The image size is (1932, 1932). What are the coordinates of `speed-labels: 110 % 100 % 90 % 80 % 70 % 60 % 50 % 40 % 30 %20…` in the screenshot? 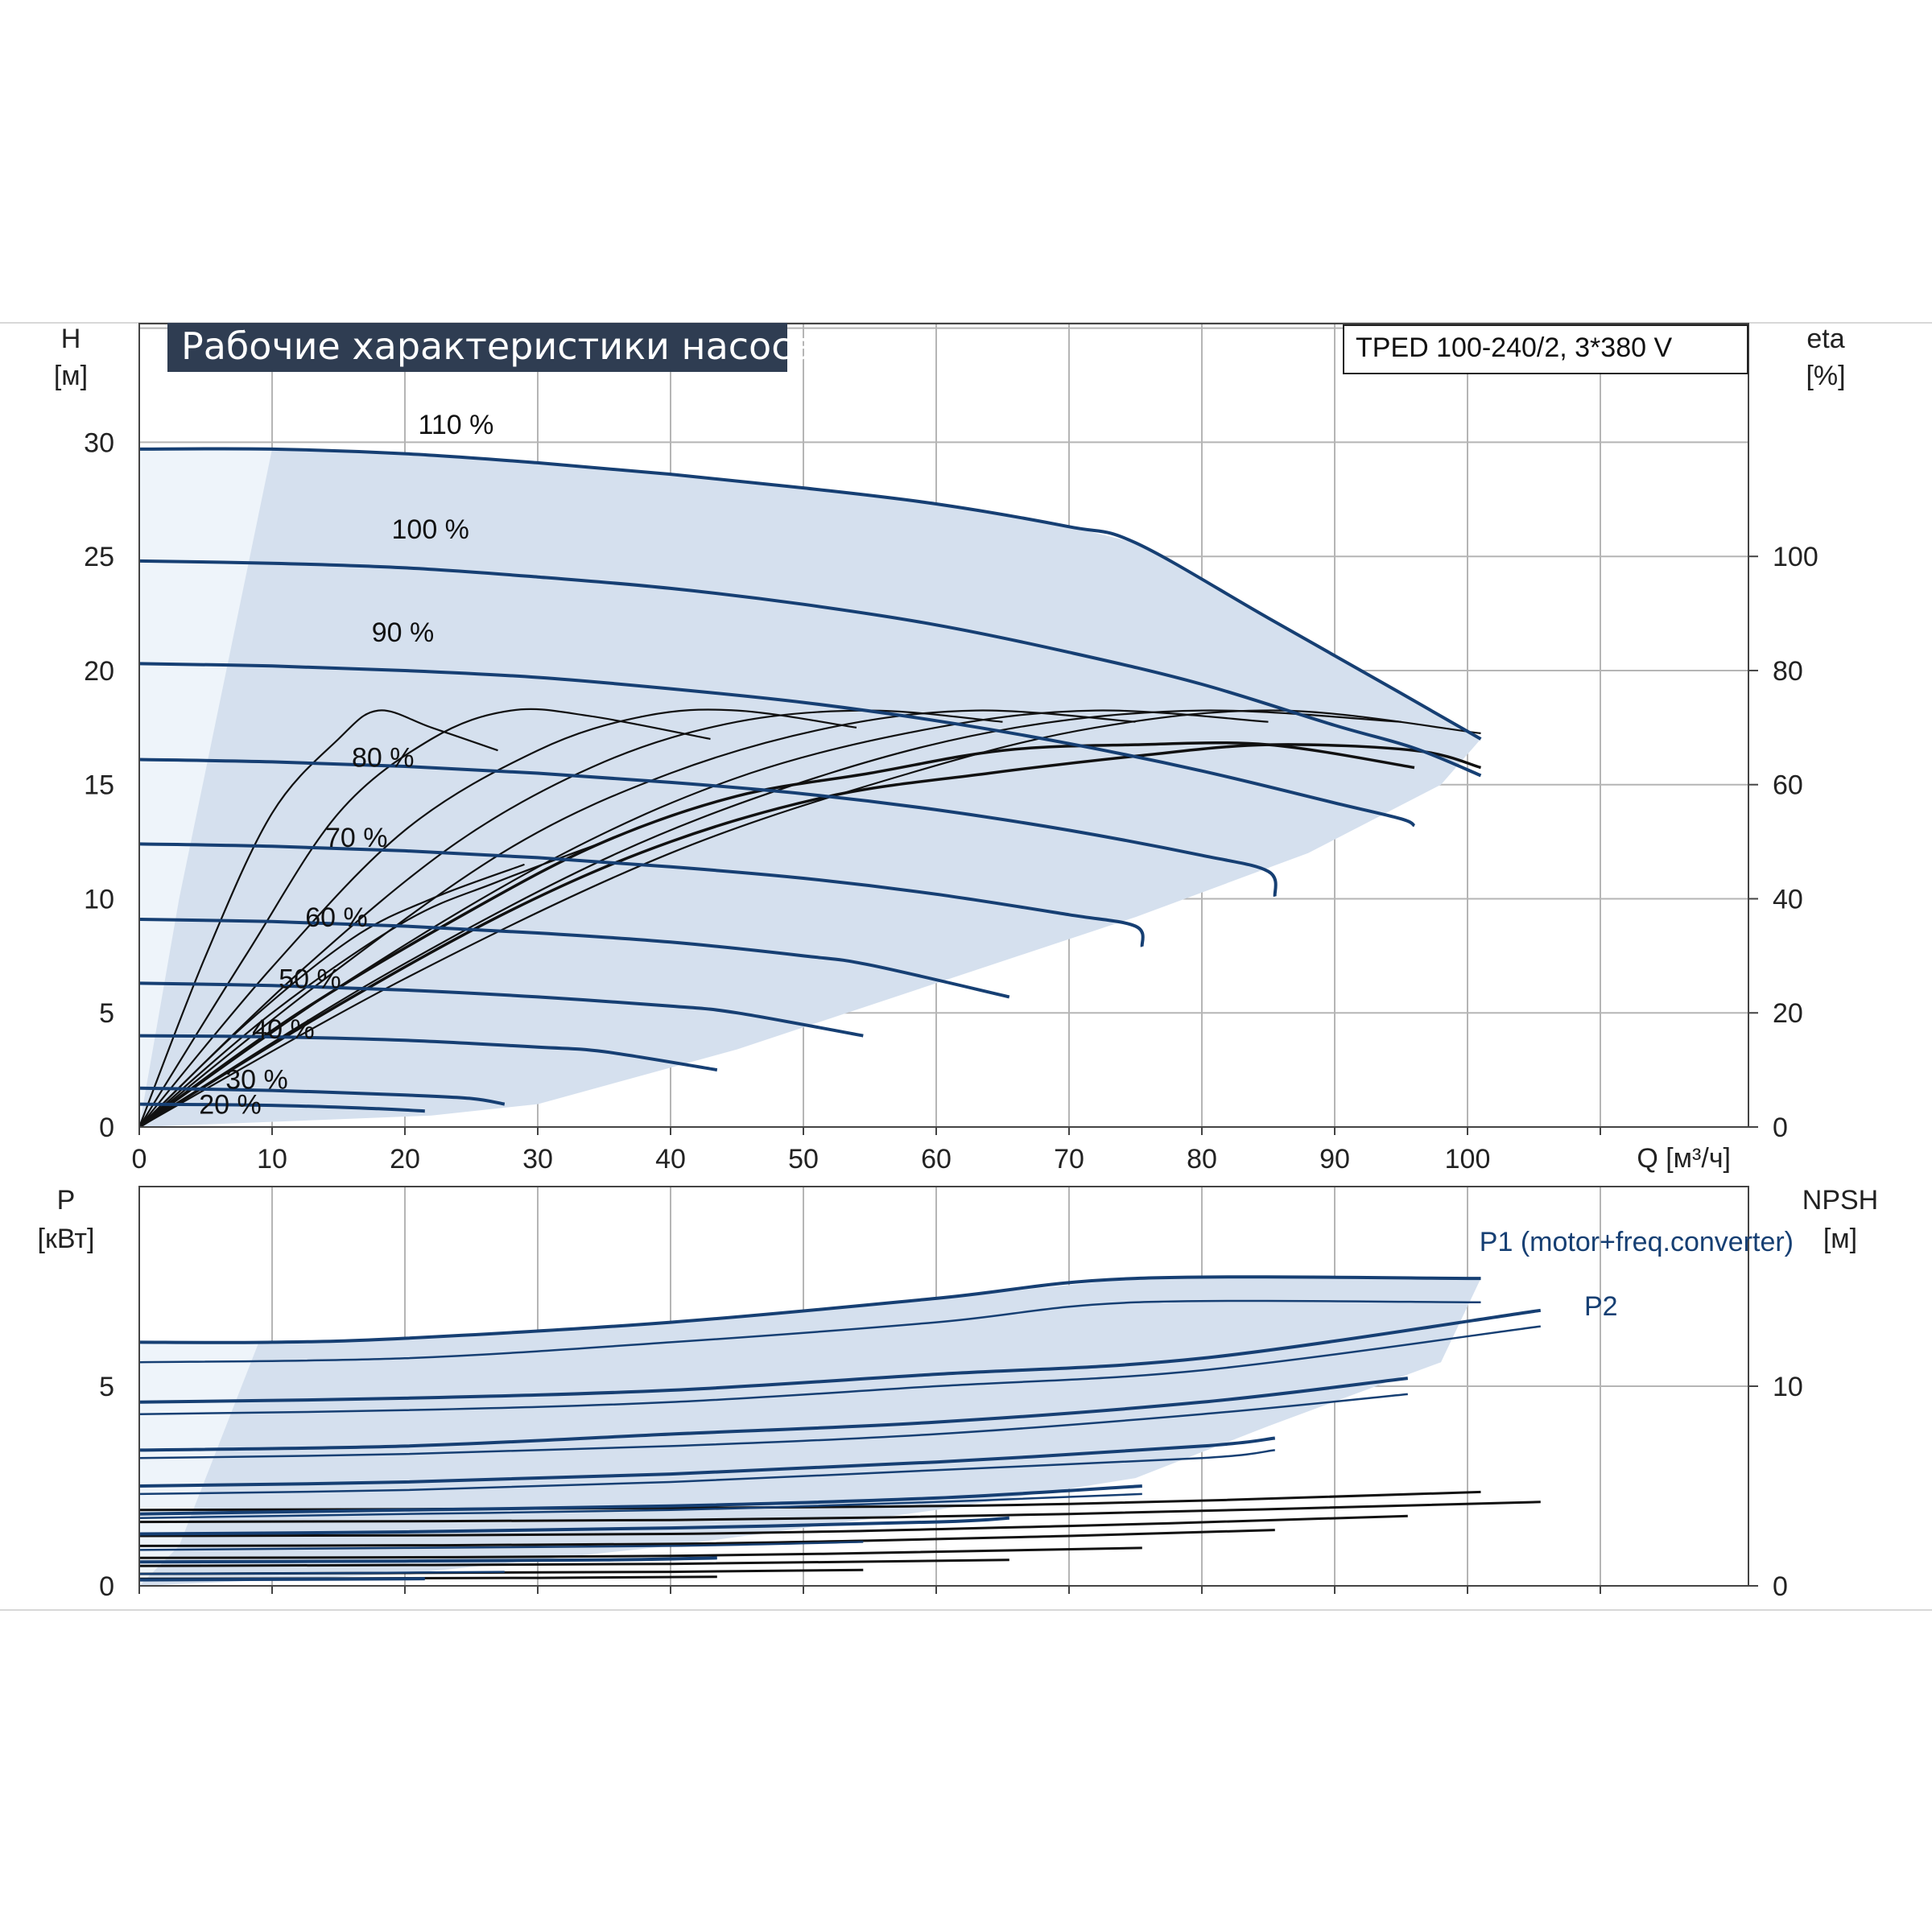 It's located at (346, 765).